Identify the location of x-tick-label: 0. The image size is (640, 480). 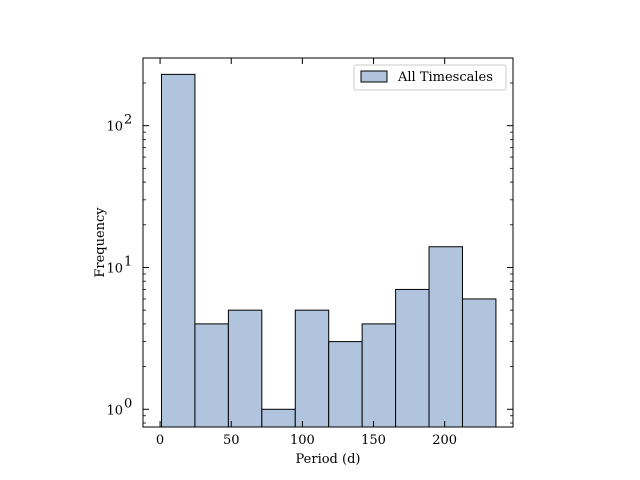
(160, 440).